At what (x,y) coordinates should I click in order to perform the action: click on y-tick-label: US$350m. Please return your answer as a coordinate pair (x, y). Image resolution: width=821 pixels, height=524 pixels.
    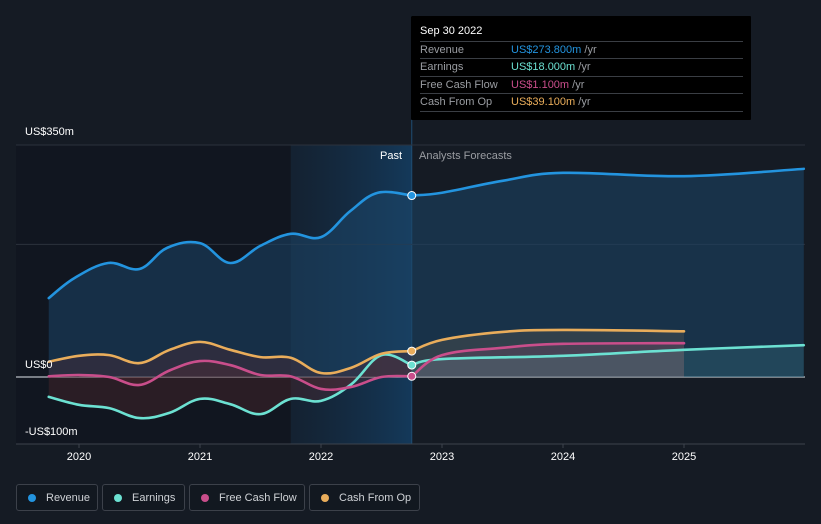
    Looking at the image, I should click on (49, 132).